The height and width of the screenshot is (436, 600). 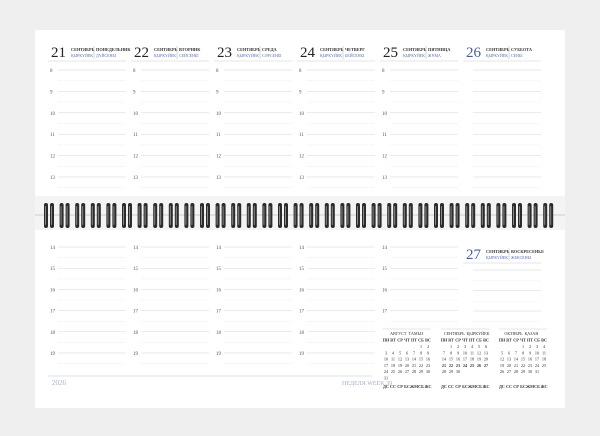 I want to click on calendar-day: 30, so click(x=530, y=371).